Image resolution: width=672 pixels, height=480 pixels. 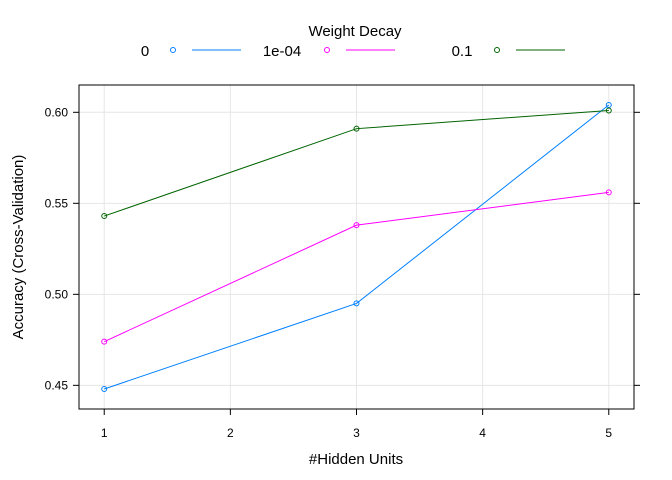 I want to click on y-tick-label: 0.45, so click(x=57, y=385).